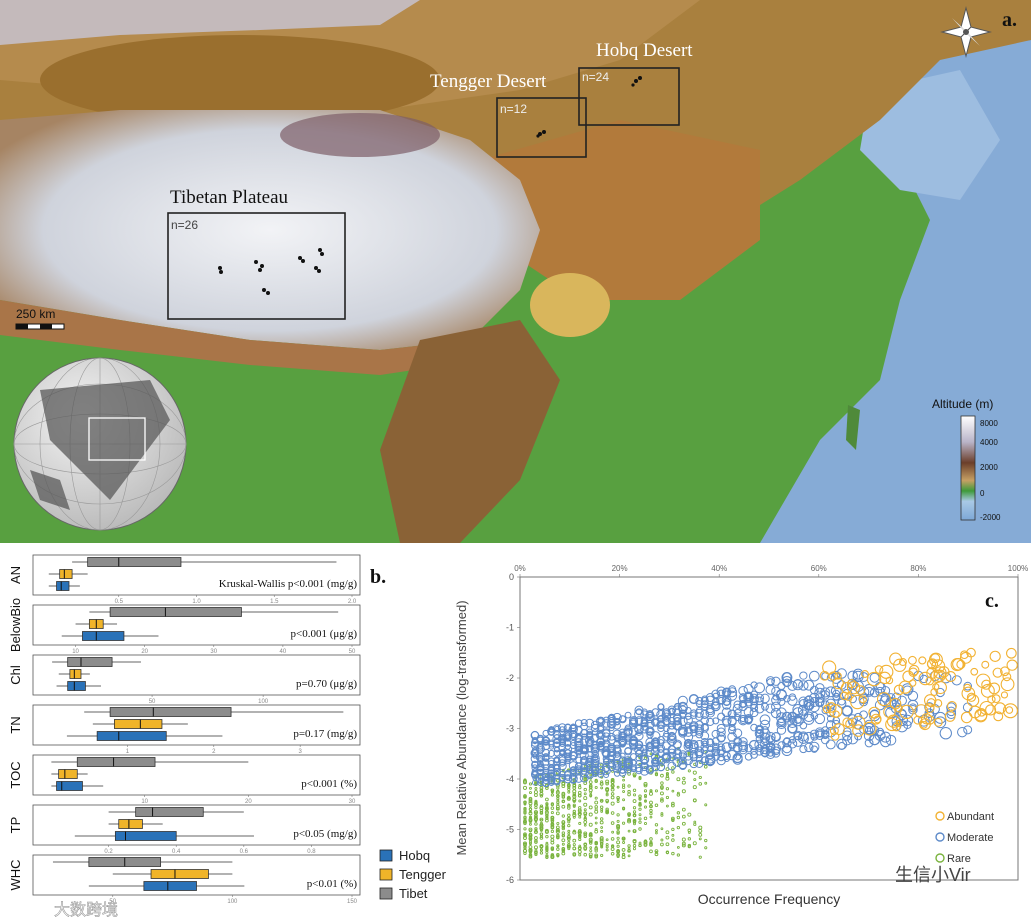 The height and width of the screenshot is (921, 1031). Describe the element at coordinates (15, 625) in the screenshot. I see `variable-label: BelowBio` at that location.